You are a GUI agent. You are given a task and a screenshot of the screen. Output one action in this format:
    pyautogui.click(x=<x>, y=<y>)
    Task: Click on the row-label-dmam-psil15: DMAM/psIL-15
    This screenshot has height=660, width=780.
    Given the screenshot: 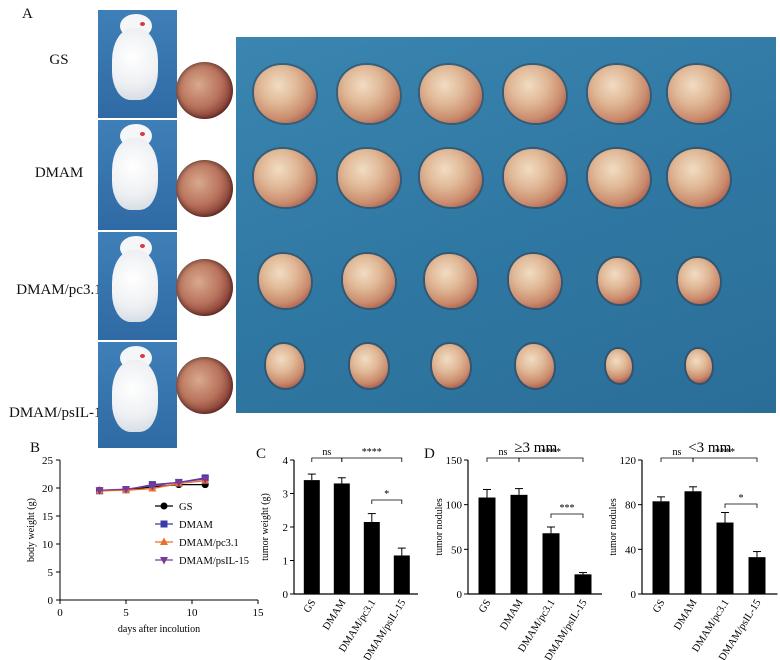 What is the action you would take?
    pyautogui.click(x=59, y=413)
    